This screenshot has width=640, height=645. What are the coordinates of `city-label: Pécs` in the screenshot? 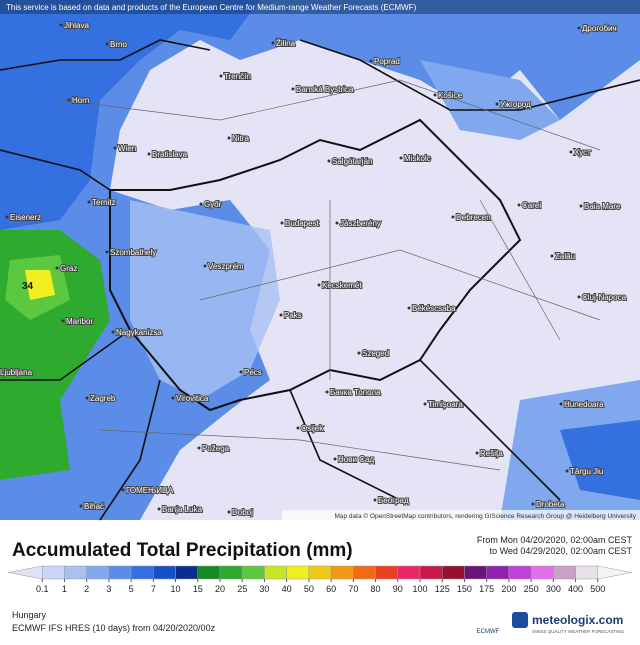 It's located at (253, 372).